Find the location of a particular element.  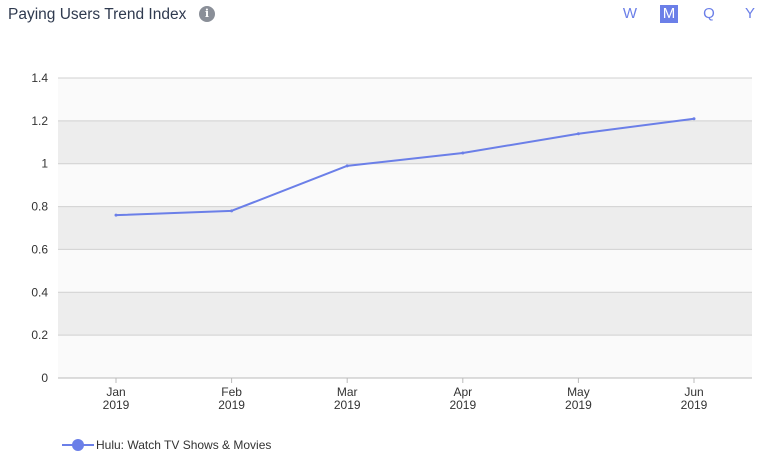

y-tick-label: 1.2 is located at coordinates (39, 121).